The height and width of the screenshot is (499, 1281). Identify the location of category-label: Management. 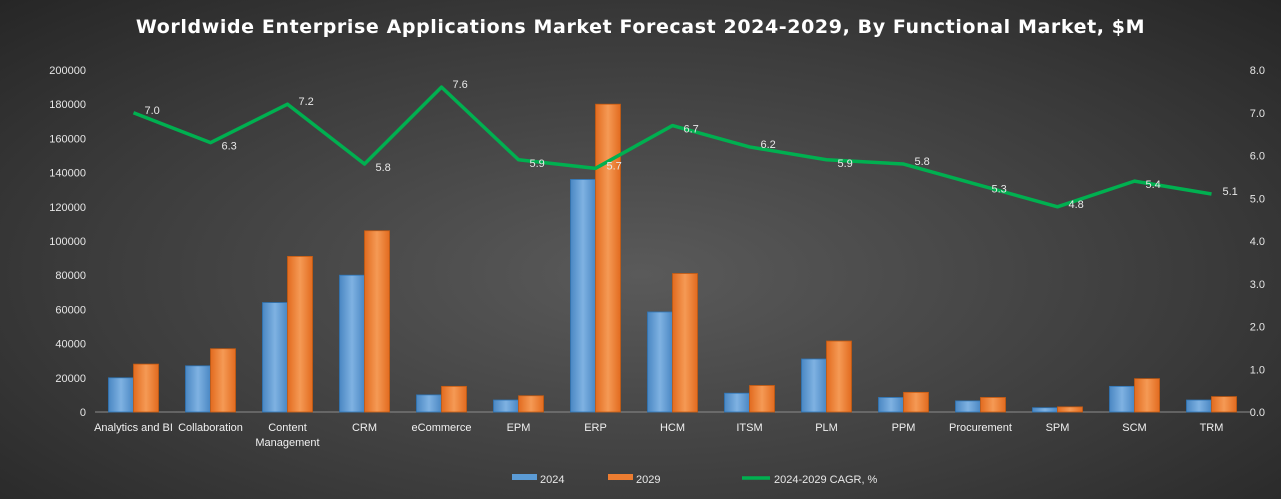
(287, 443).